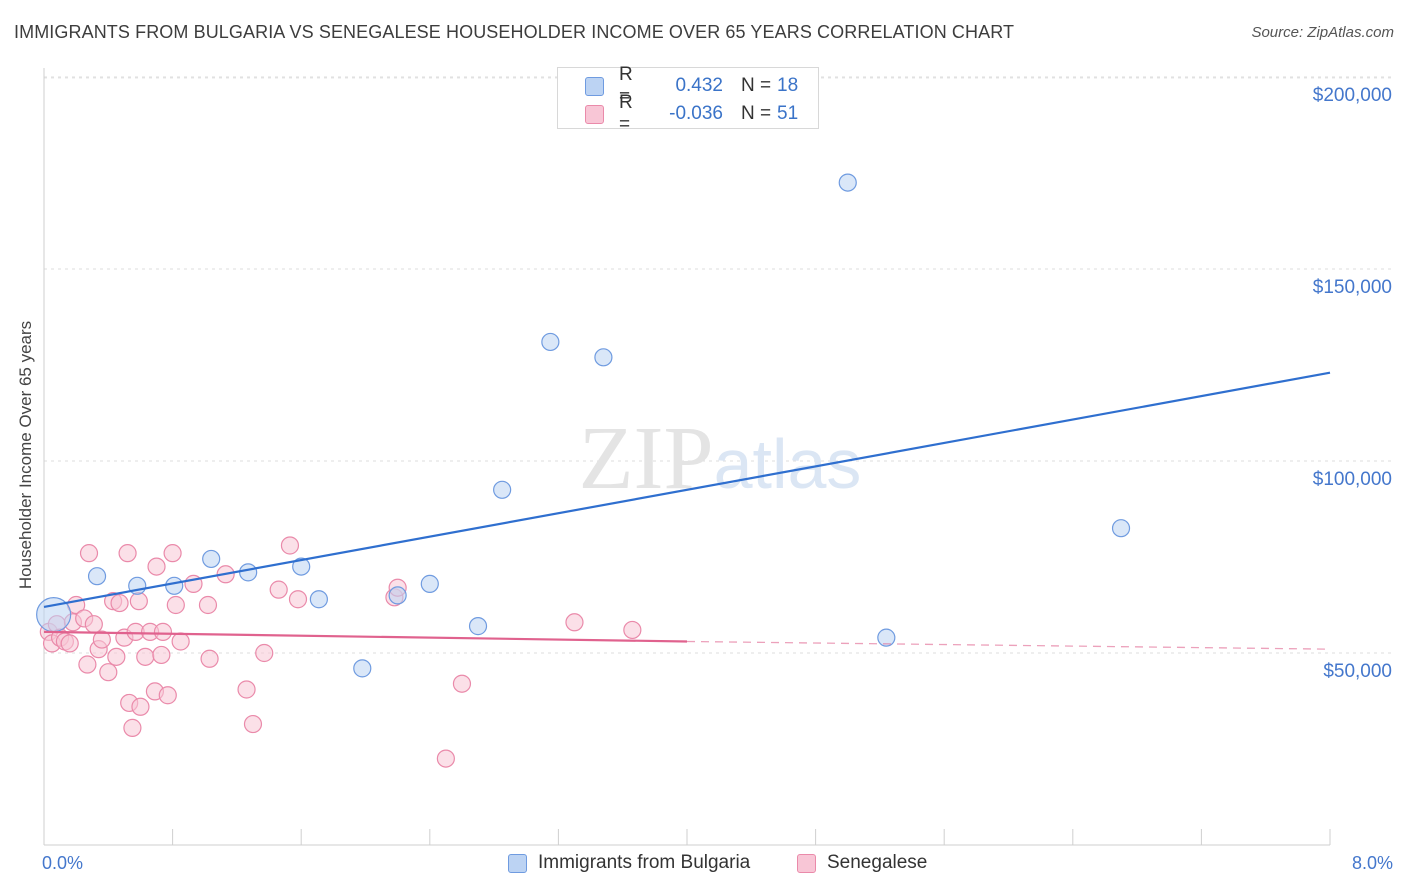  Describe the element at coordinates (696, 113) in the screenshot. I see `r-value: -0.036` at that location.